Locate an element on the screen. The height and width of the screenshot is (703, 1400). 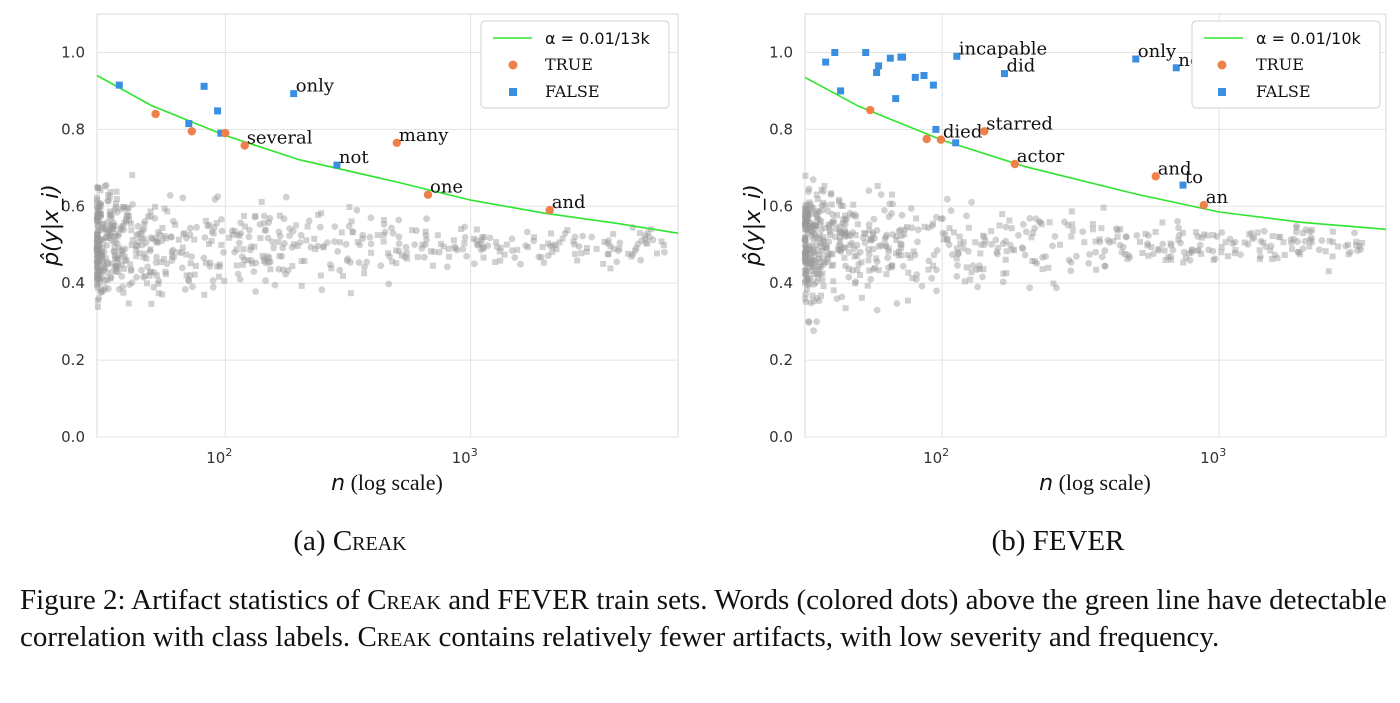
legend-true-swatch-a is located at coordinates (513, 65).